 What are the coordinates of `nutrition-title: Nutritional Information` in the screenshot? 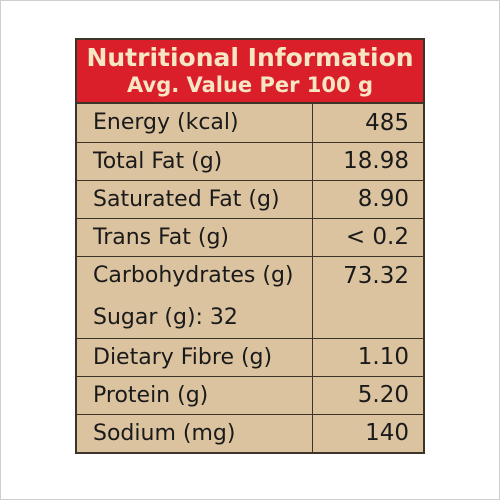 It's located at (250, 57).